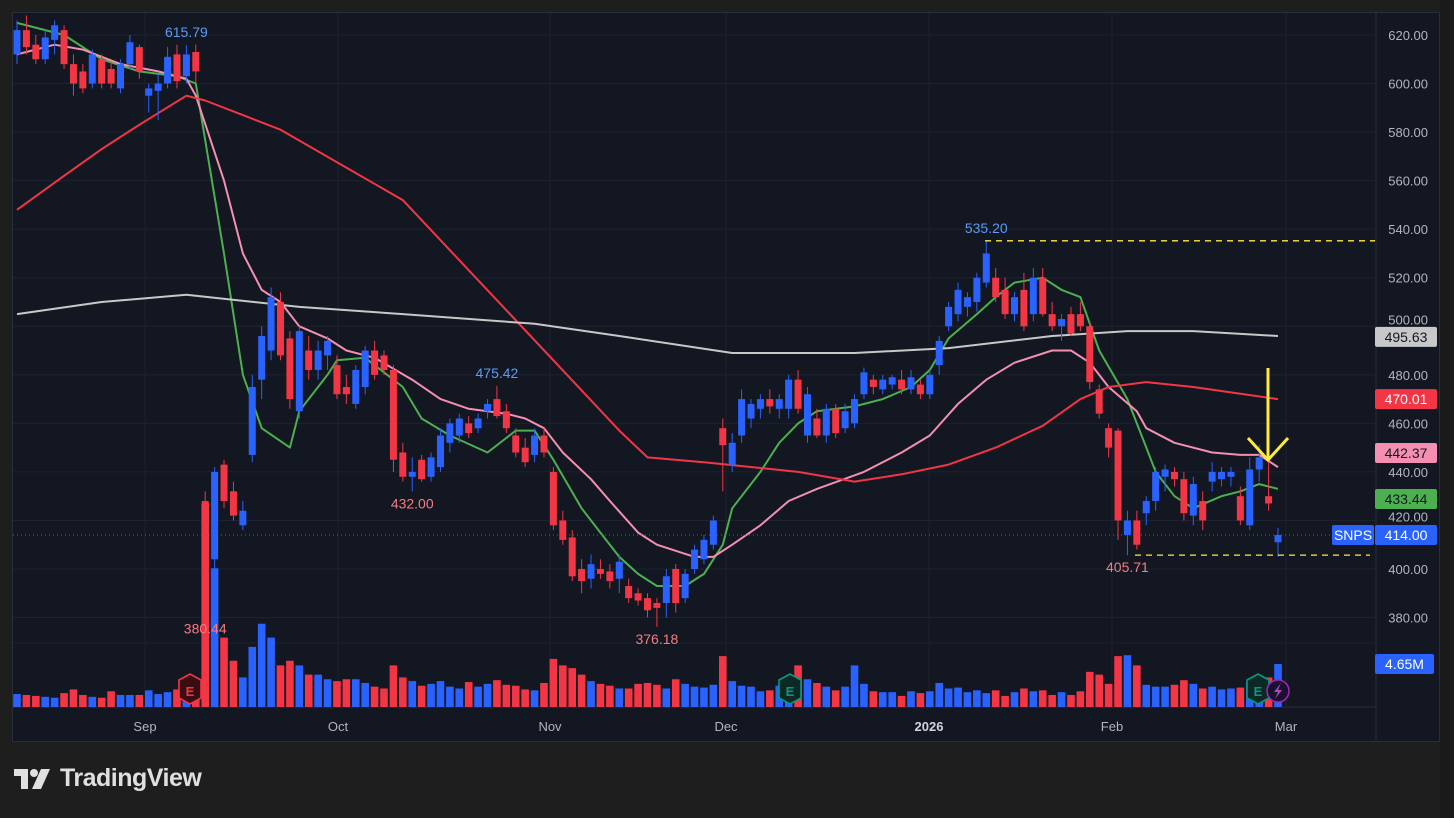 This screenshot has width=1454, height=818. I want to click on y-tick-label: 520.00, so click(1408, 278).